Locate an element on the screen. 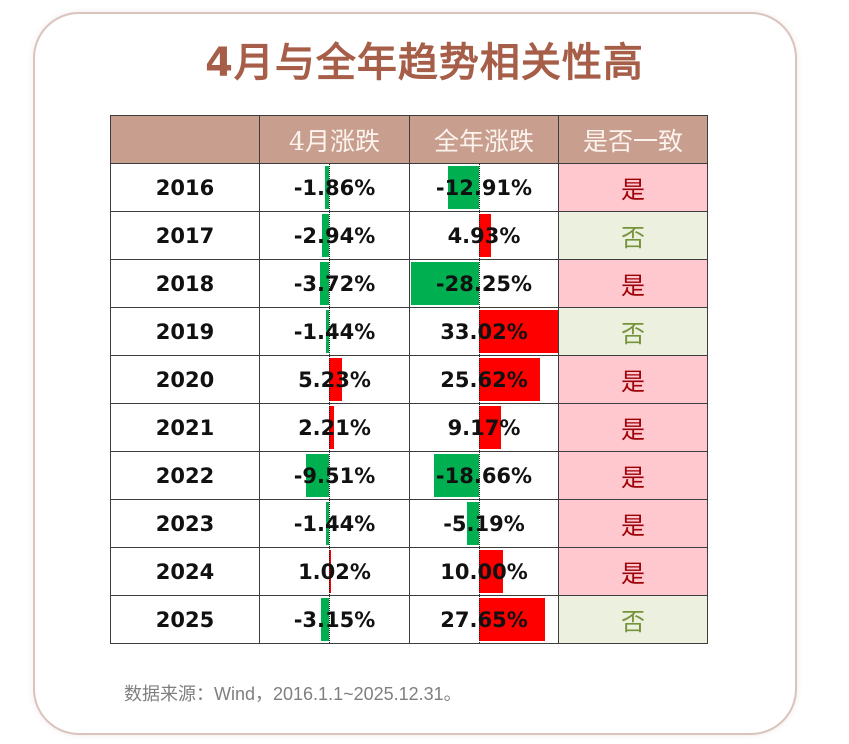 Image resolution: width=849 pixels, height=744 pixels. table-row: 2016 -1.86% -12.91% 是 is located at coordinates (409, 187).